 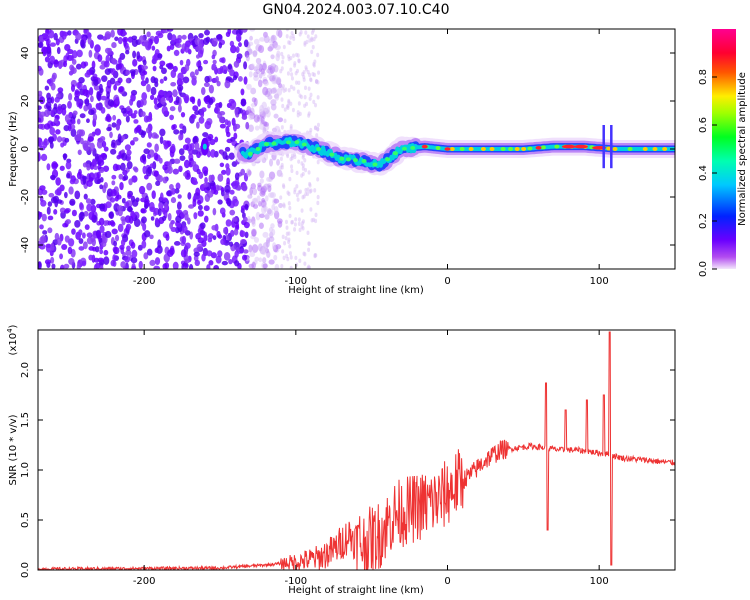 What do you see at coordinates (13, 149) in the screenshot?
I see `spectrogram-ylabel: Frequency (Hz)` at bounding box center [13, 149].